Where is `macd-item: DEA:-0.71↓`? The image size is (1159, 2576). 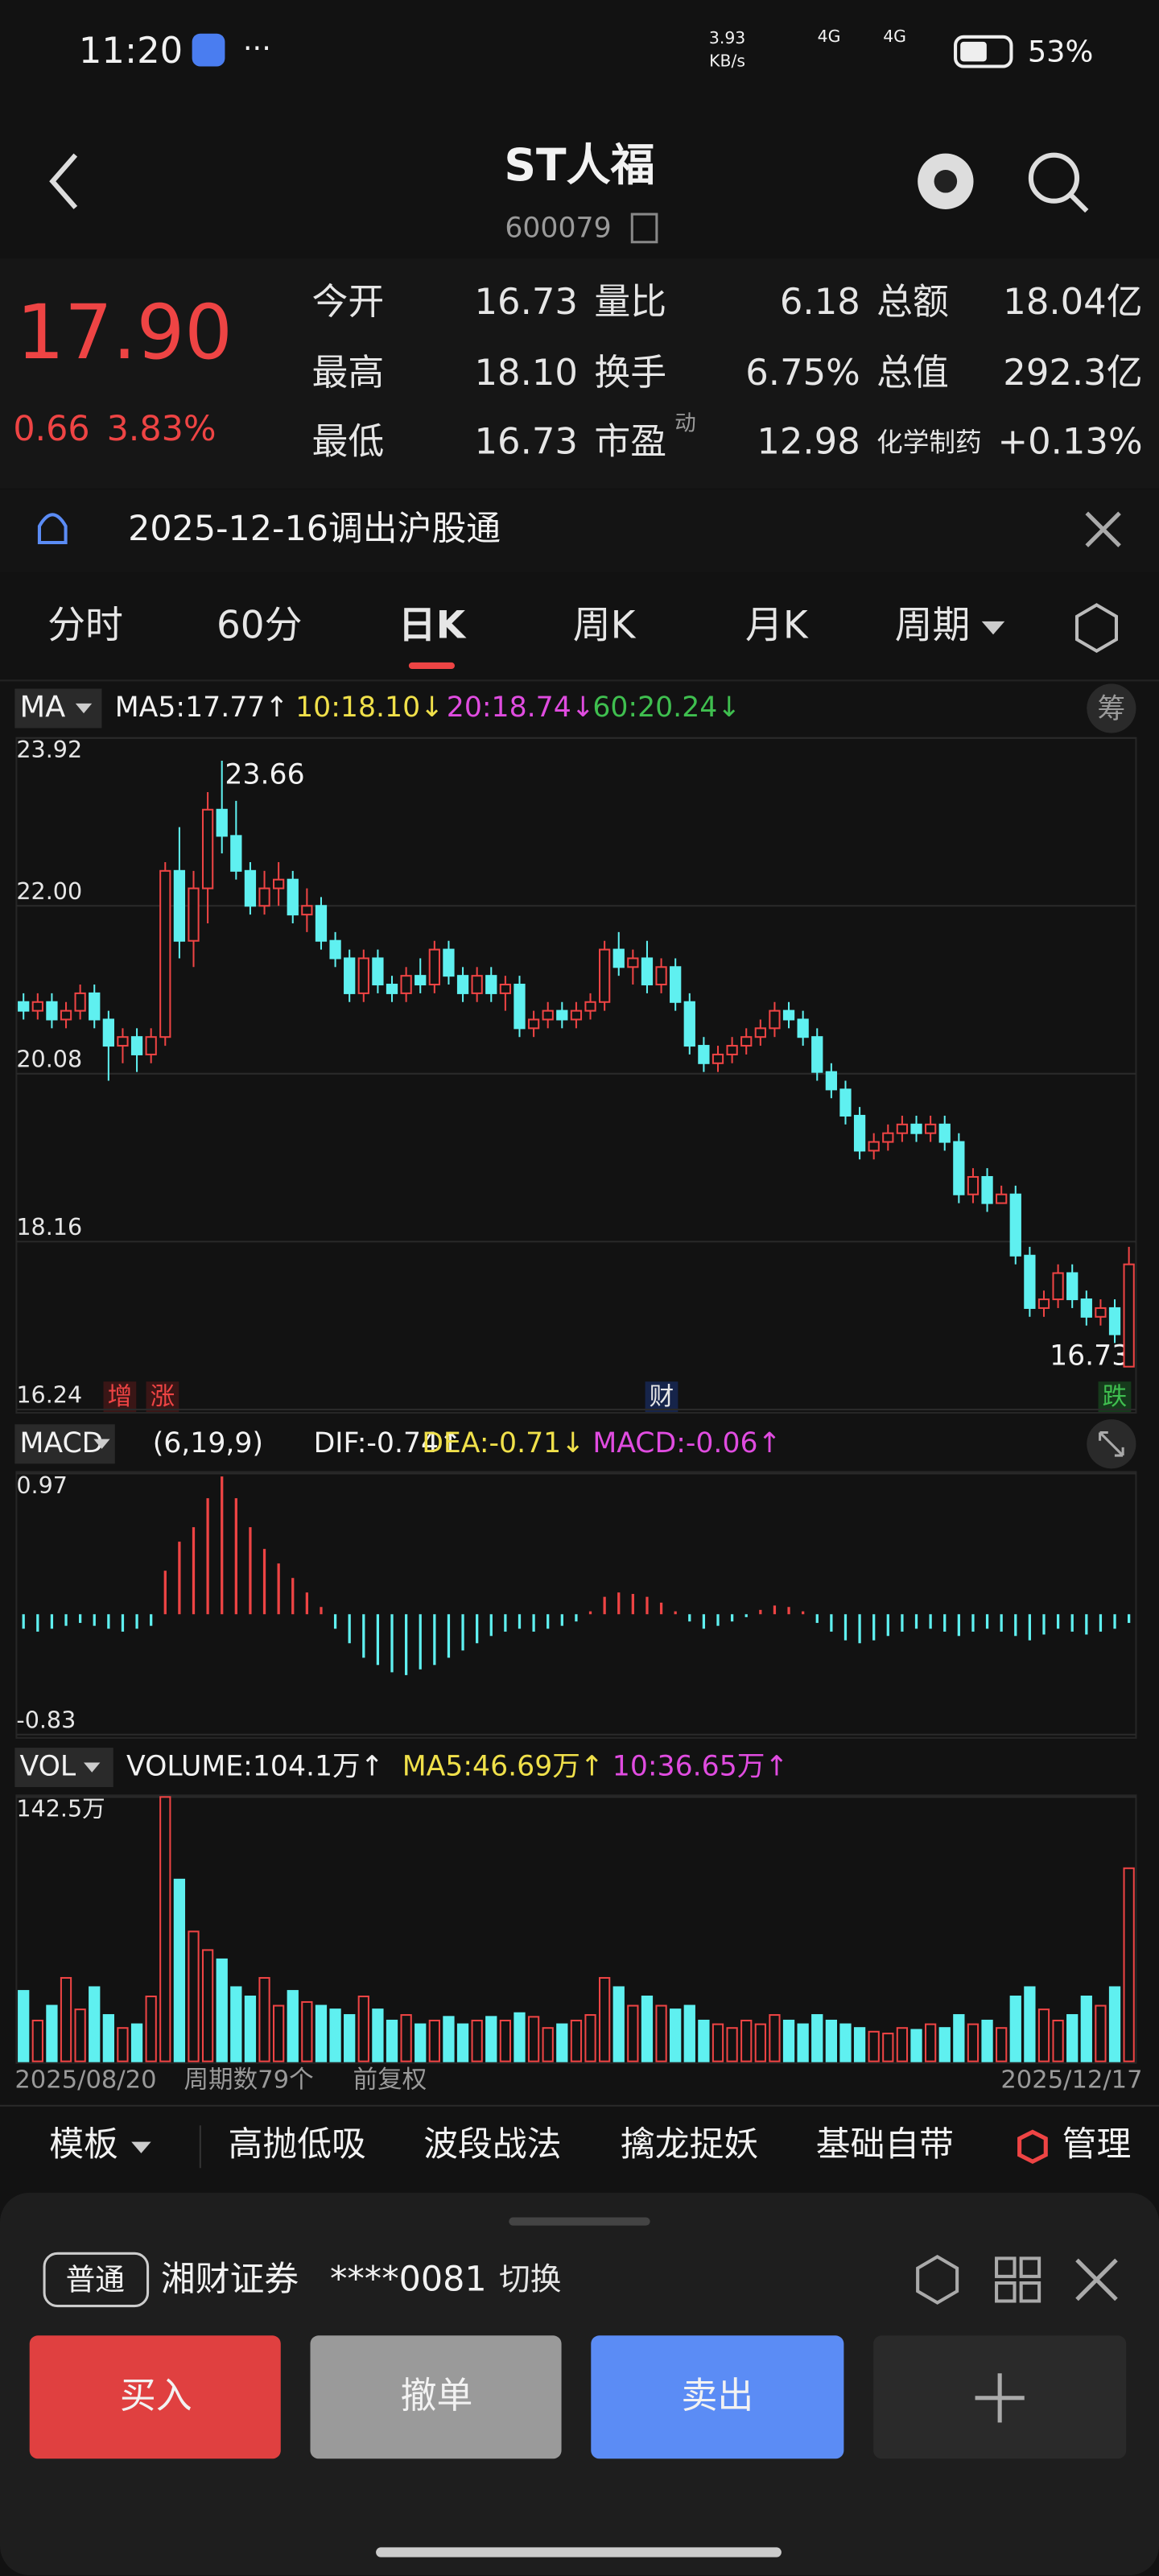 macd-item: DEA:-0.71↓ is located at coordinates (503, 1443).